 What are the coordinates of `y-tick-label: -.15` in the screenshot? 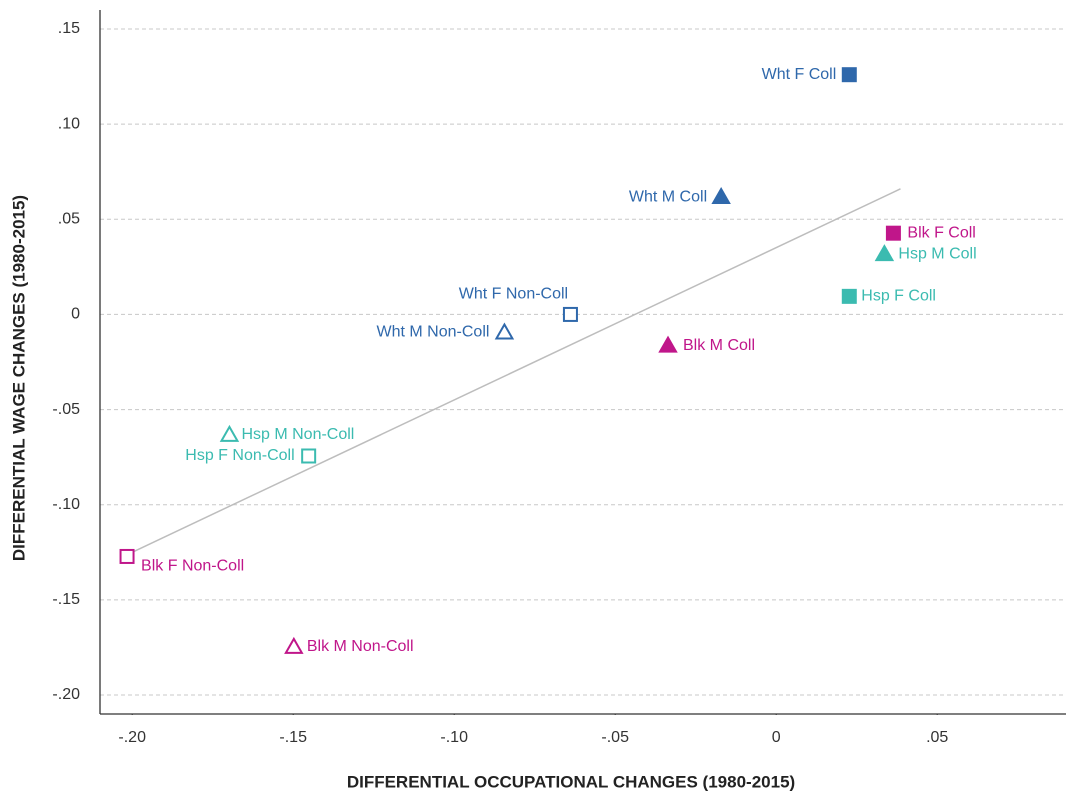 It's located at (66, 599).